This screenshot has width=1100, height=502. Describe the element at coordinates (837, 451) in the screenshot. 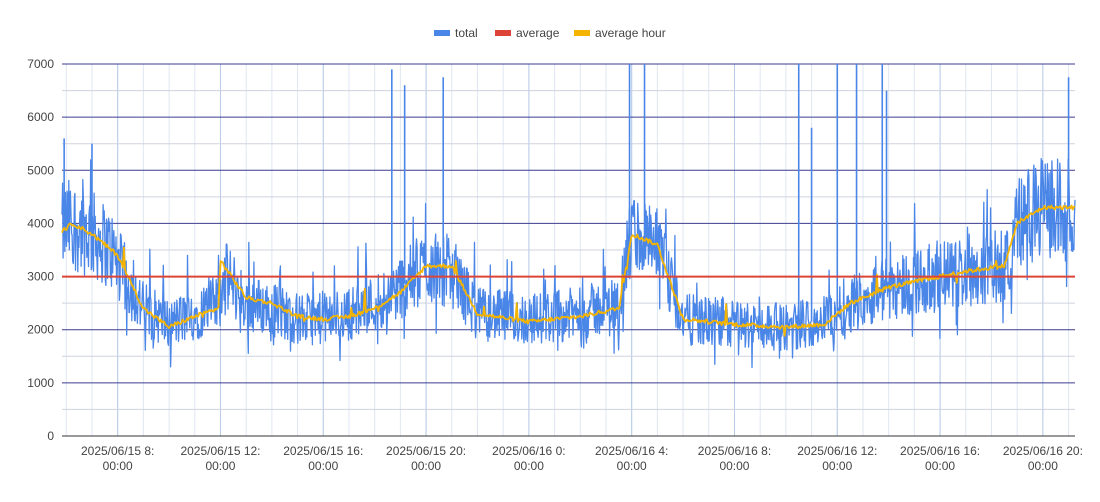

I see `x-tick-label: 2025/06/16 12:` at that location.